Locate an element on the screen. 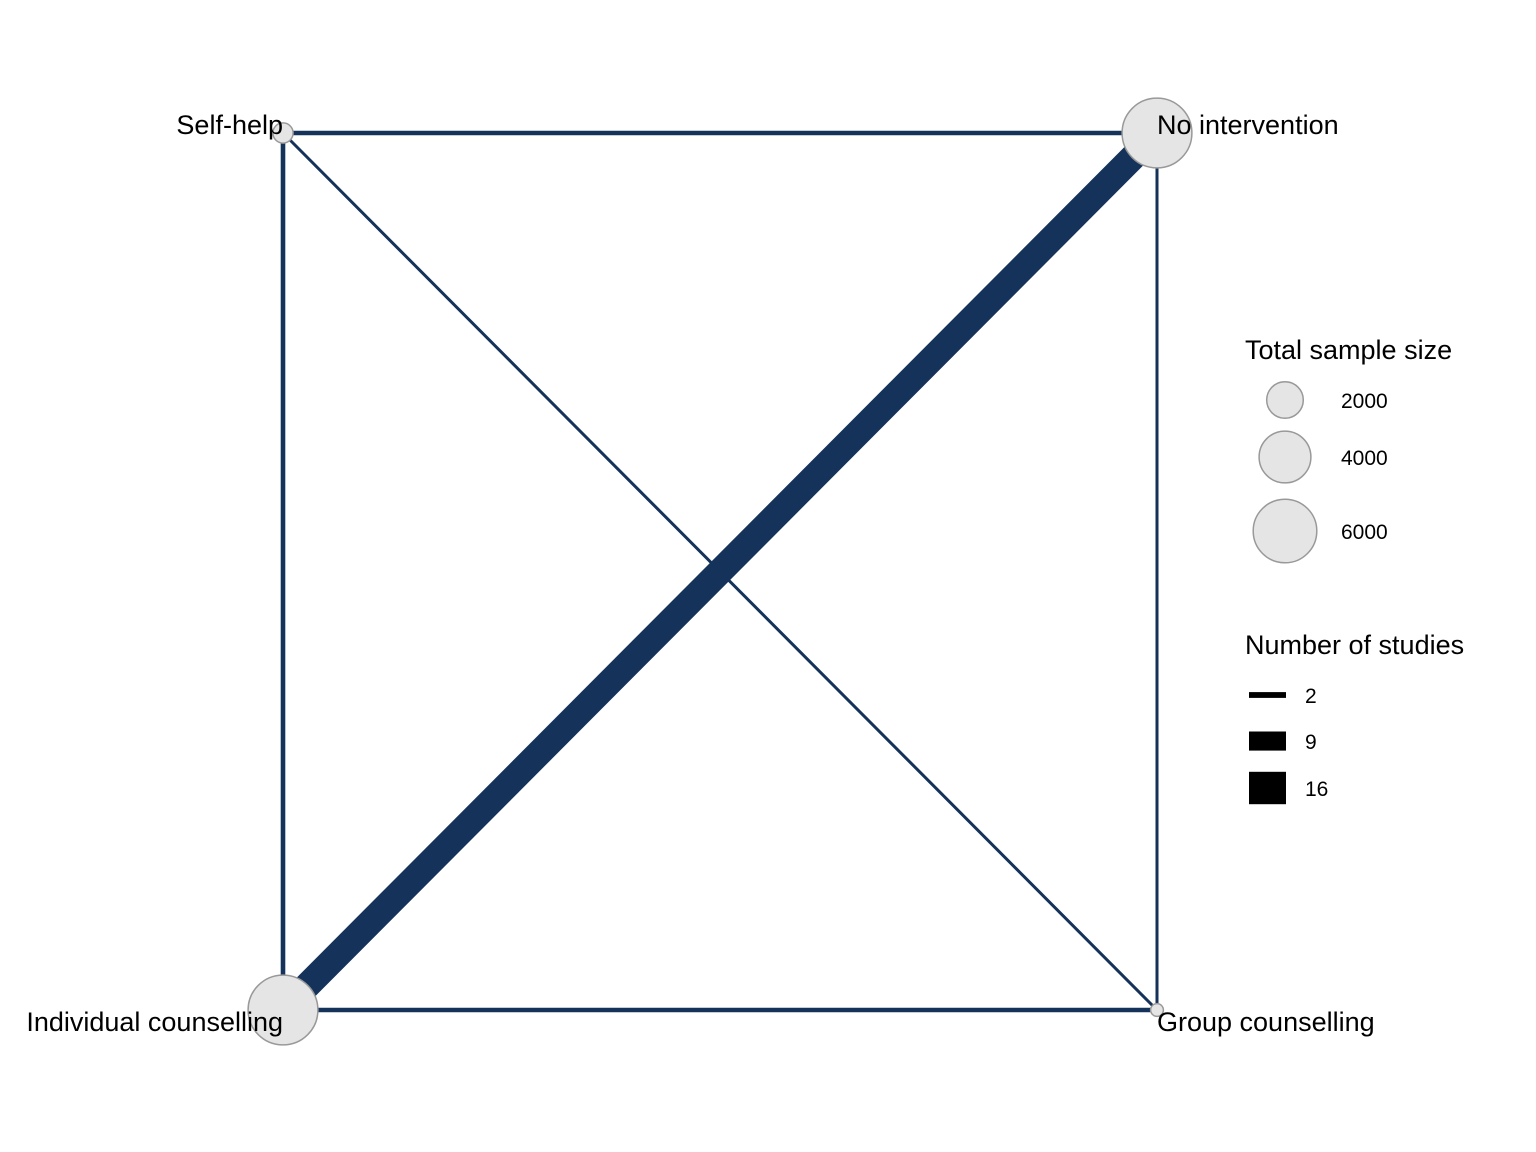 The height and width of the screenshot is (1152, 1536). legend-width-label: 2 is located at coordinates (1311, 696).